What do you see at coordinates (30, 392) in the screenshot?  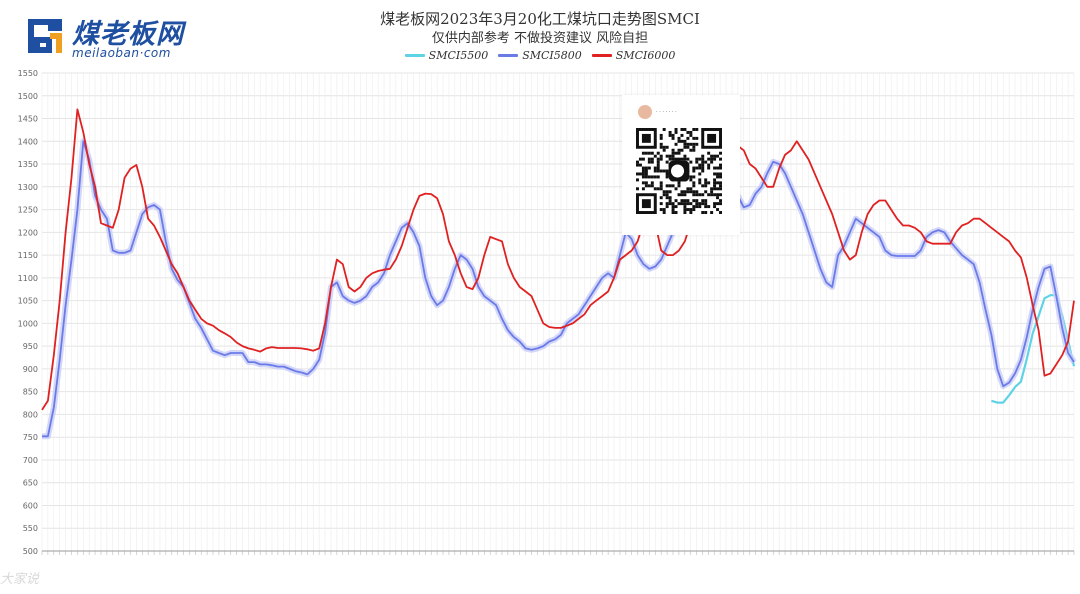 I see `y-tick-label: 850` at bounding box center [30, 392].